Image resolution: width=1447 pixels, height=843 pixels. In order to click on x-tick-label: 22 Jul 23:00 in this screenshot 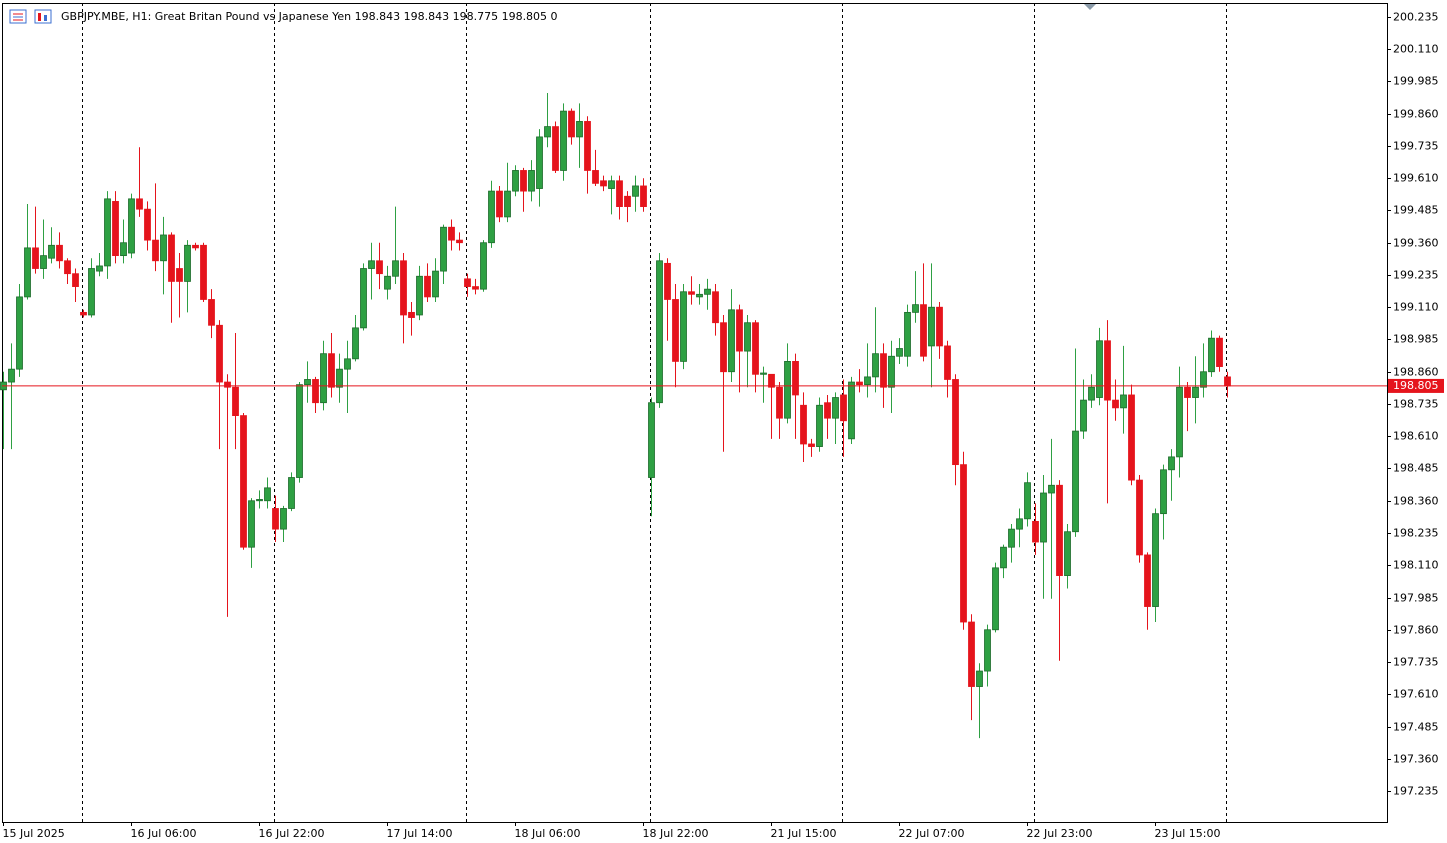, I will do `click(1060, 833)`.